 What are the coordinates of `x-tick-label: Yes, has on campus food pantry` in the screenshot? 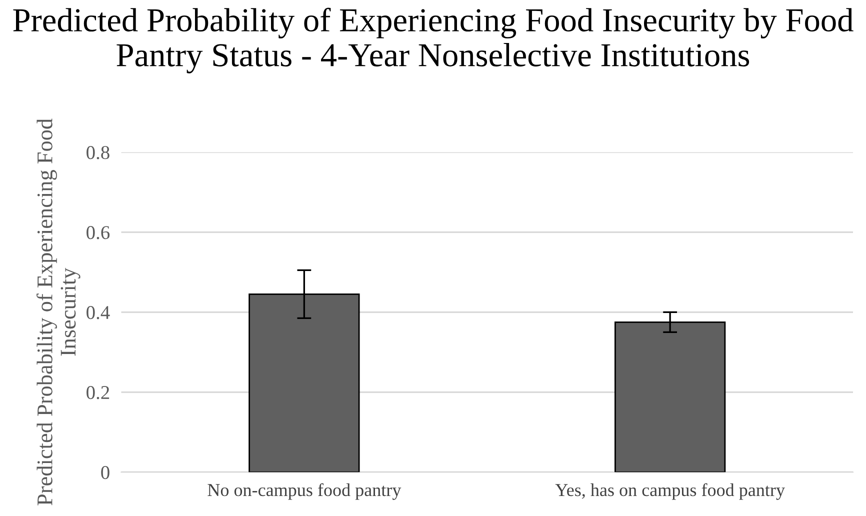 It's located at (670, 491).